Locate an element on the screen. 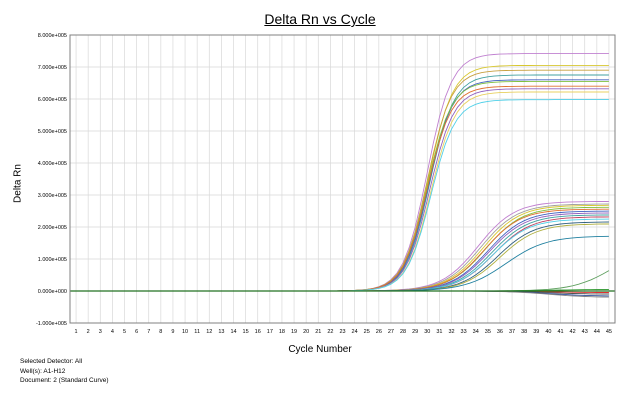 The width and height of the screenshot is (640, 400). wells-text: Well(s): A1-H12 is located at coordinates (43, 371).